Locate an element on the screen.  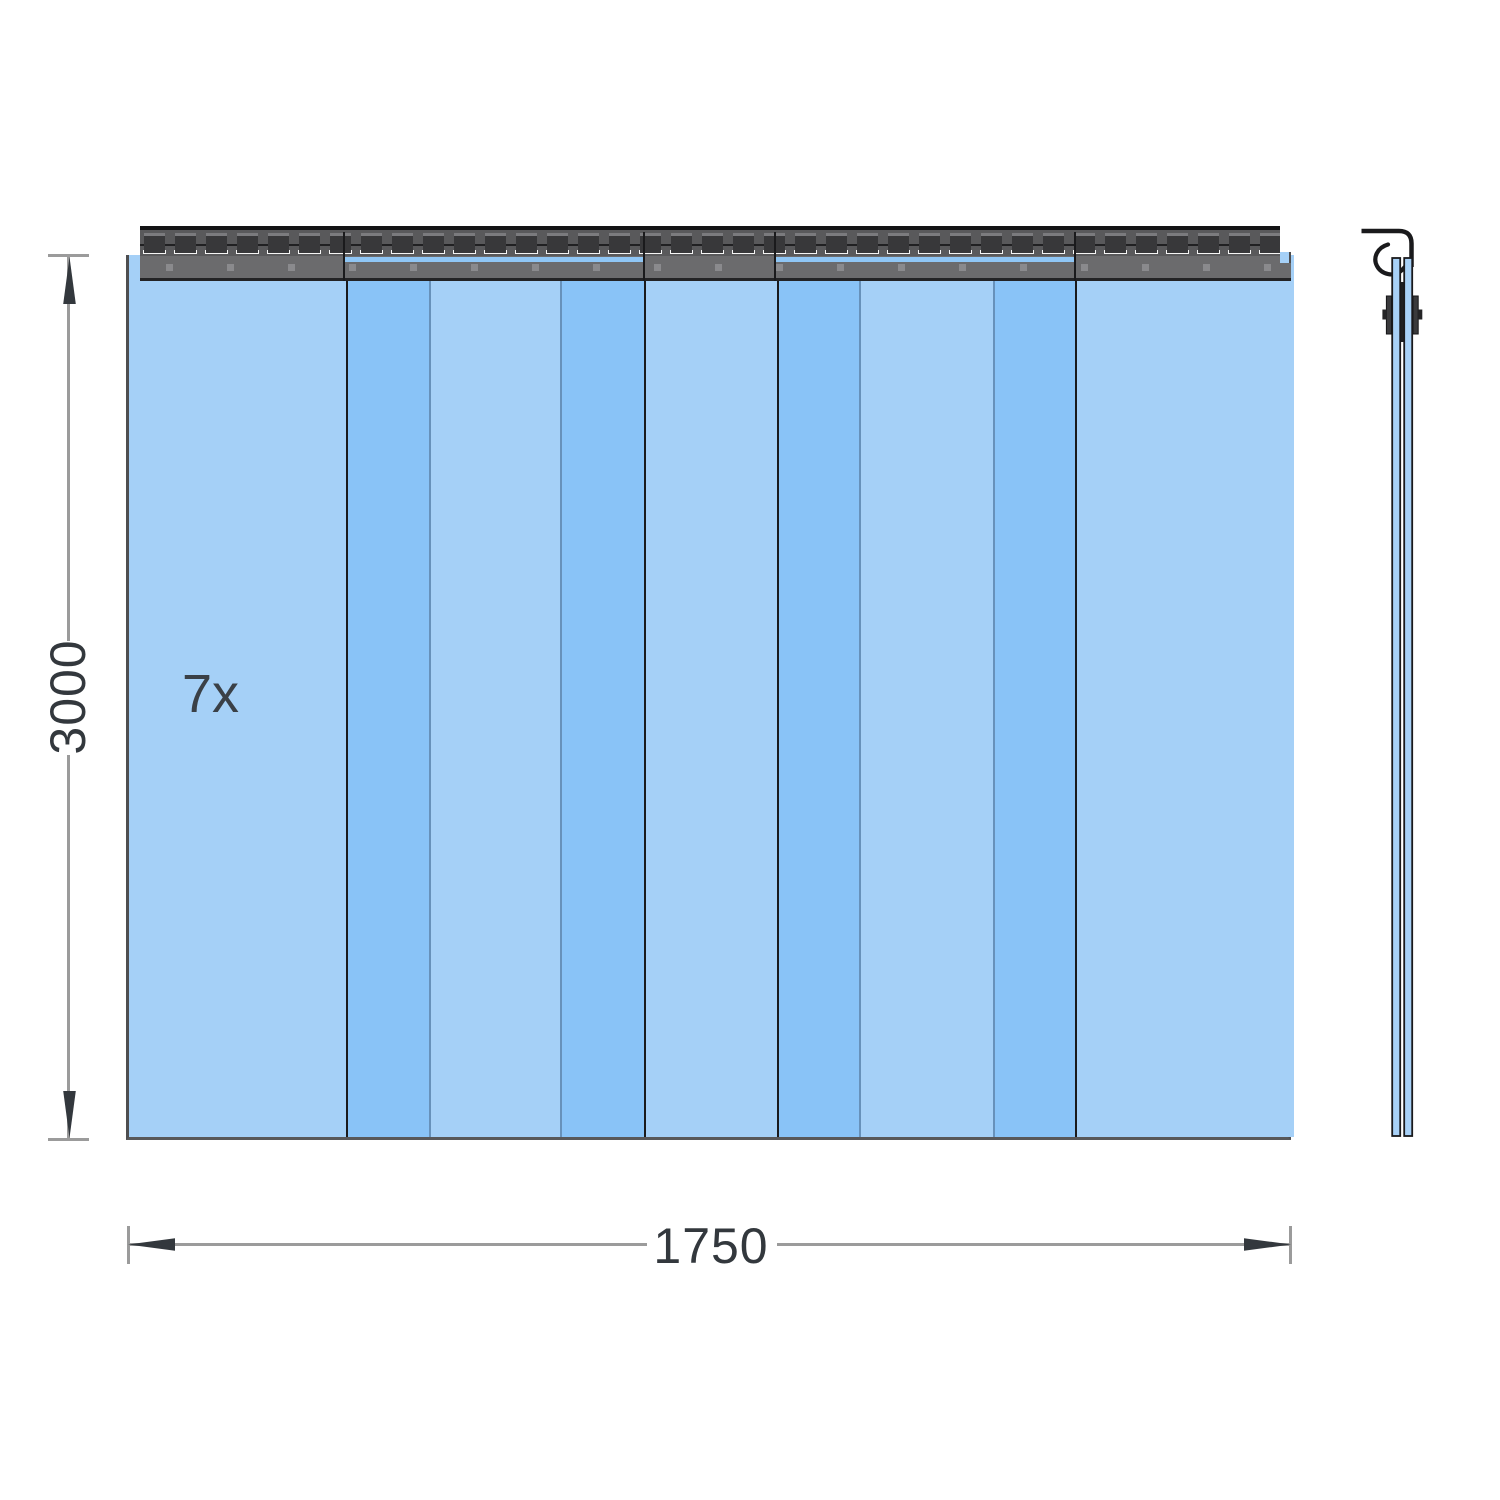
arrow-down-icon is located at coordinates (69, 1114).